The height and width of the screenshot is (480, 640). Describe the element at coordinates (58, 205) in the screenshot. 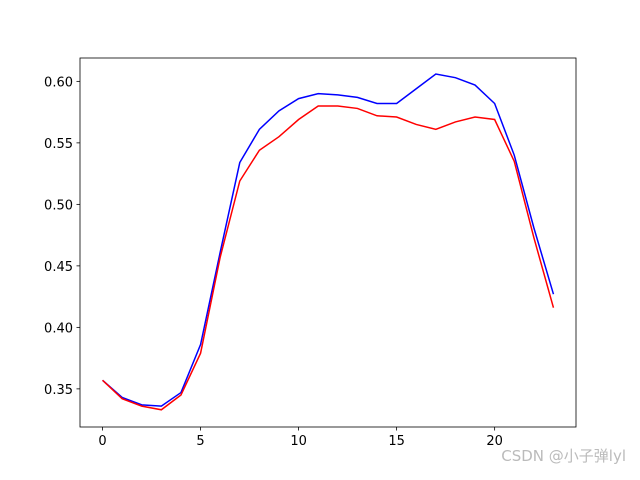

I see `y-tick-label: 0.50` at that location.